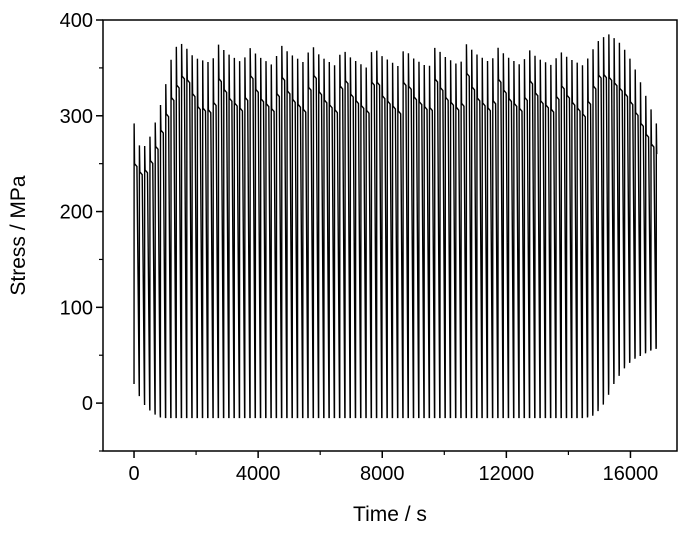  What do you see at coordinates (18, 235) in the screenshot?
I see `y-axis-title: Stress / MPa` at bounding box center [18, 235].